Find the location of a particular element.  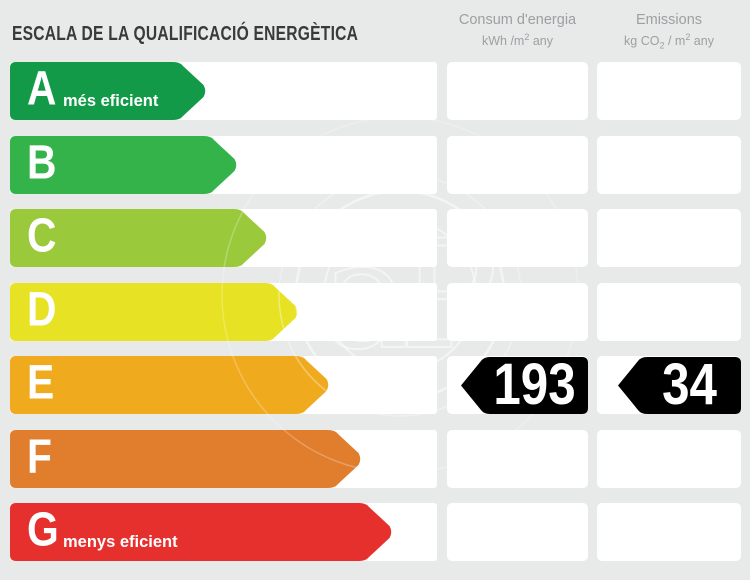

rating-sublabel: més eficient is located at coordinates (111, 100).